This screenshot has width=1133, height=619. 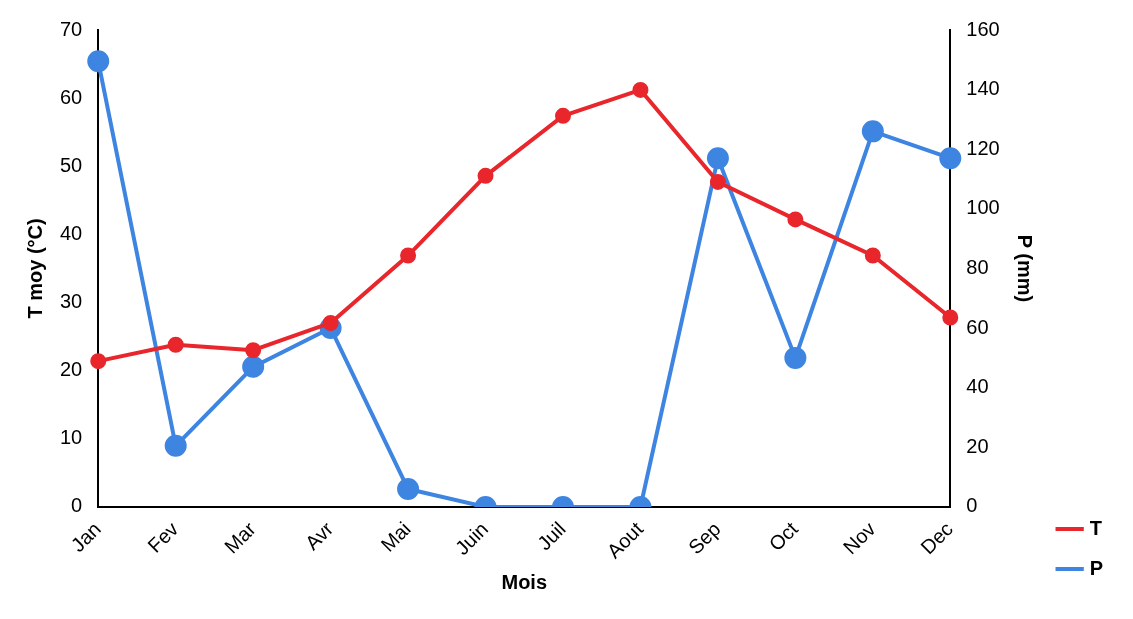 I want to click on y2-tick-label: 20, so click(x=977, y=445).